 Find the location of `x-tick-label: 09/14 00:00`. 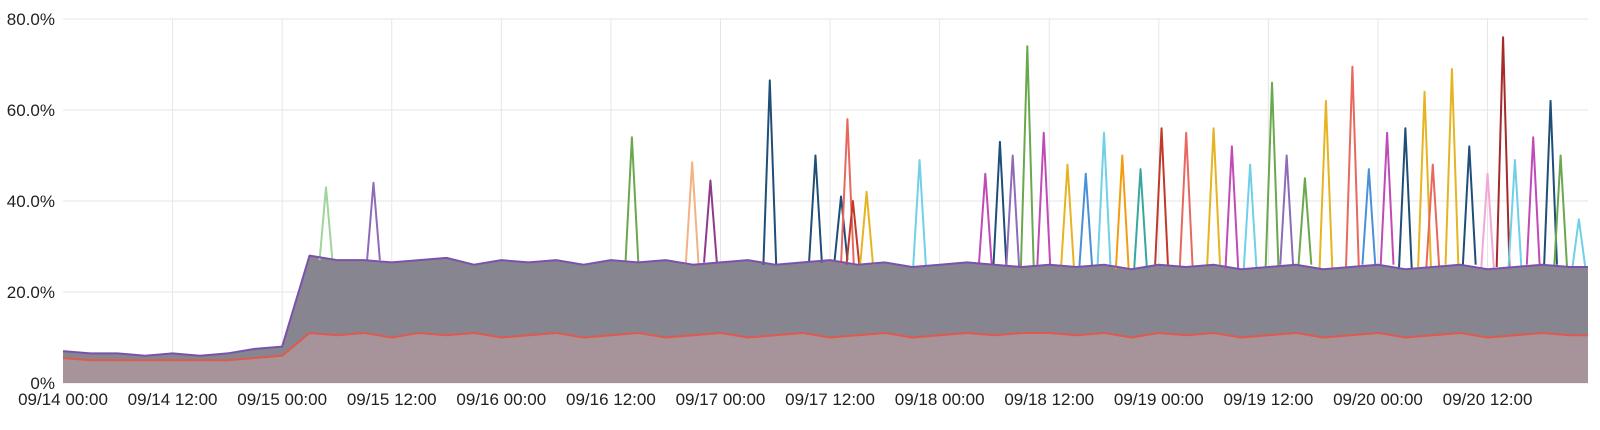

x-tick-label: 09/14 00:00 is located at coordinates (63, 399).